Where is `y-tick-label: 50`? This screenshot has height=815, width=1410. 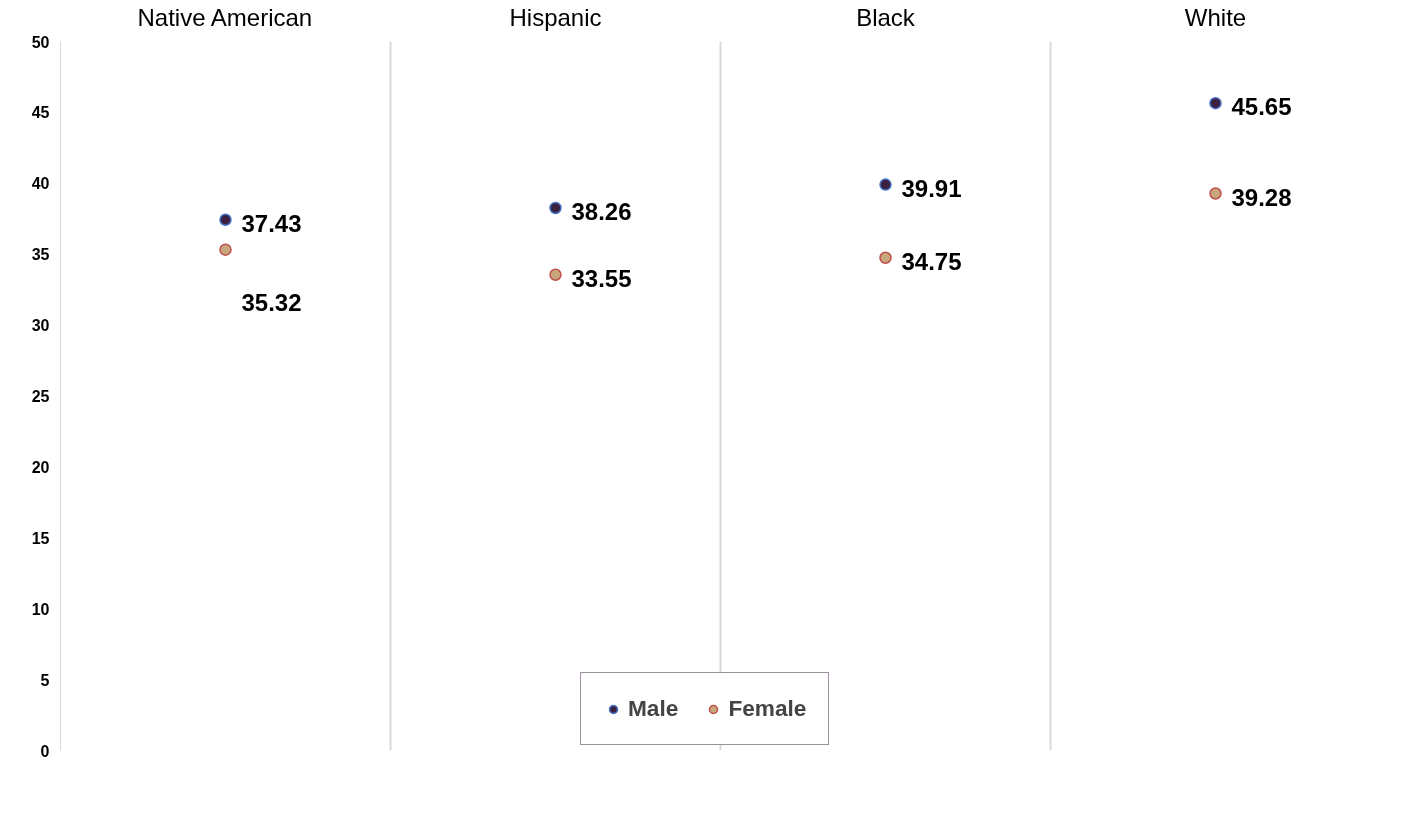
y-tick-label: 50 is located at coordinates (40, 42).